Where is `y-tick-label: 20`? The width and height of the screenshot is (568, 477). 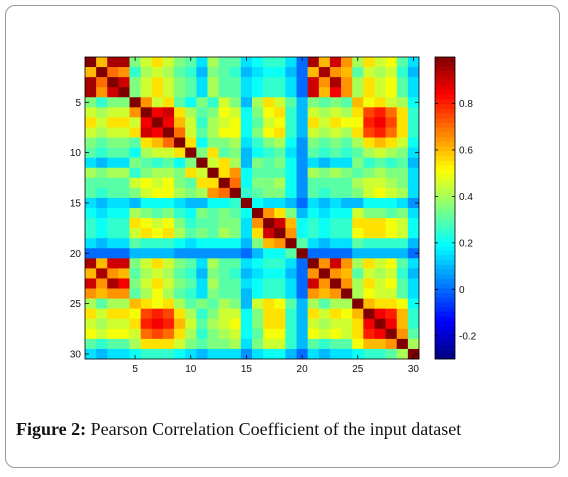
y-tick-label: 20 is located at coordinates (76, 254).